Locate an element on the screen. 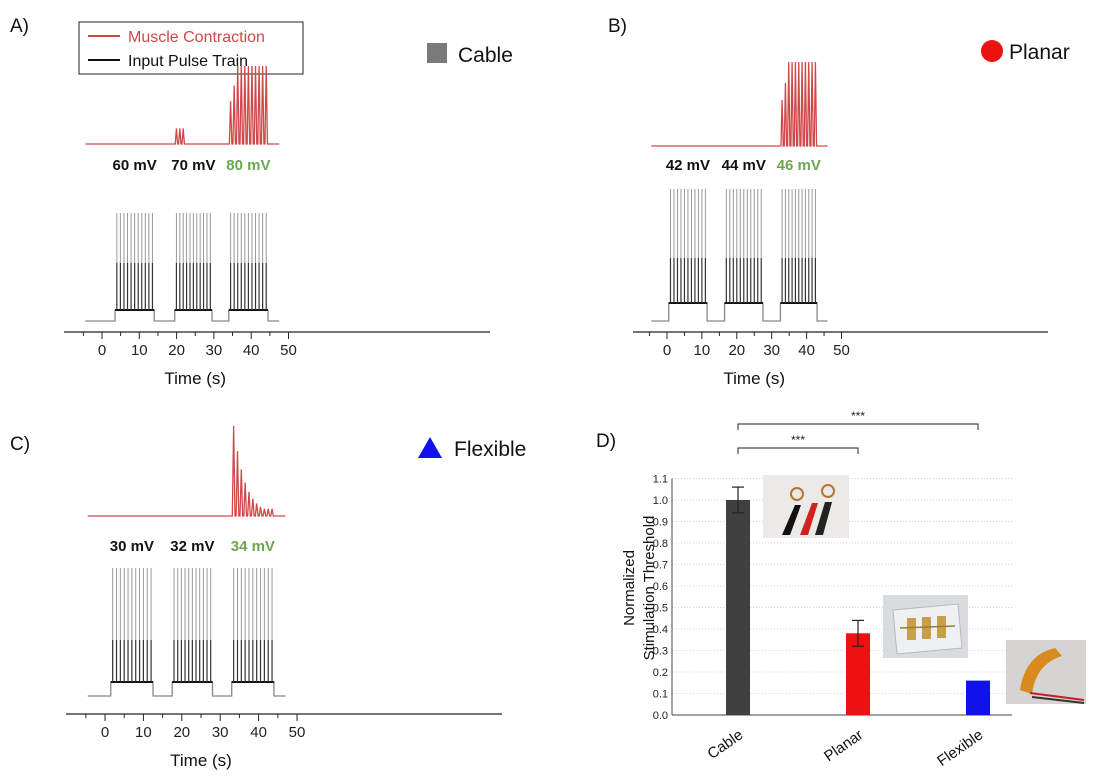  tag-cable-label: Cable is located at coordinates (485, 55).